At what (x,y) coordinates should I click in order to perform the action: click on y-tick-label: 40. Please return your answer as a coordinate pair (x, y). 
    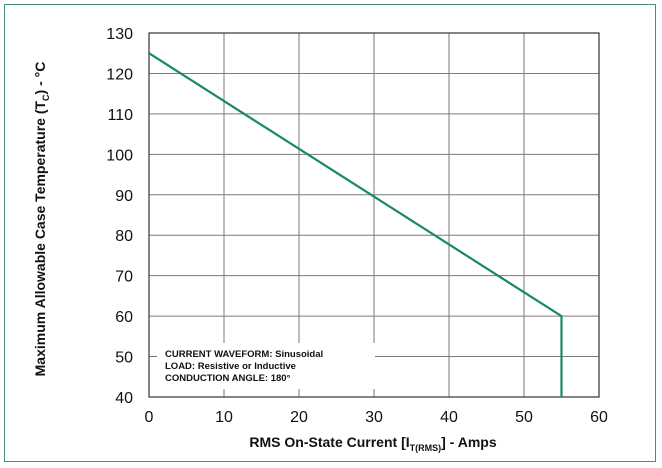
    Looking at the image, I should click on (124, 398).